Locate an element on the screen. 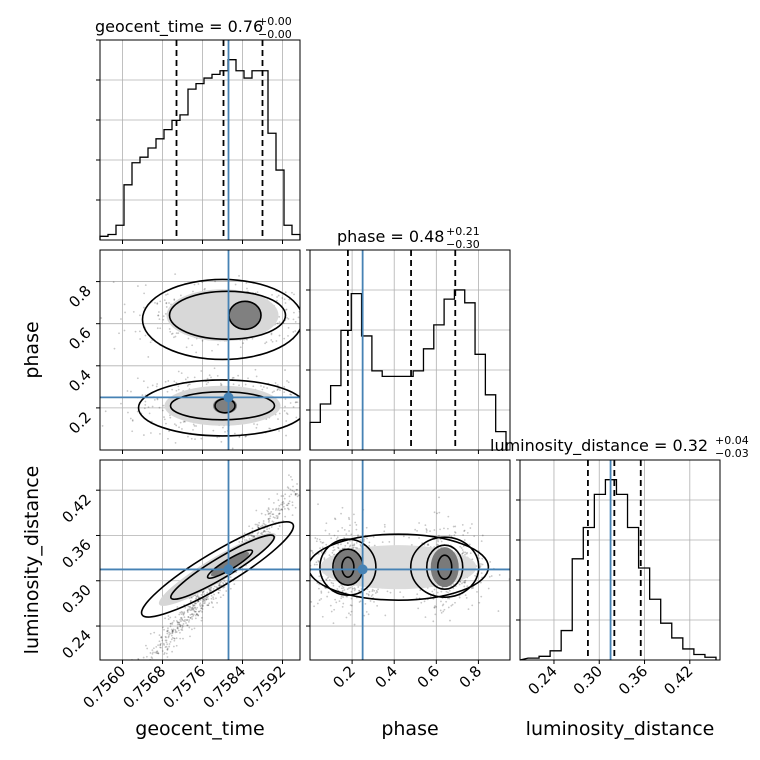  xlabel-phase: phase is located at coordinates (409, 729).